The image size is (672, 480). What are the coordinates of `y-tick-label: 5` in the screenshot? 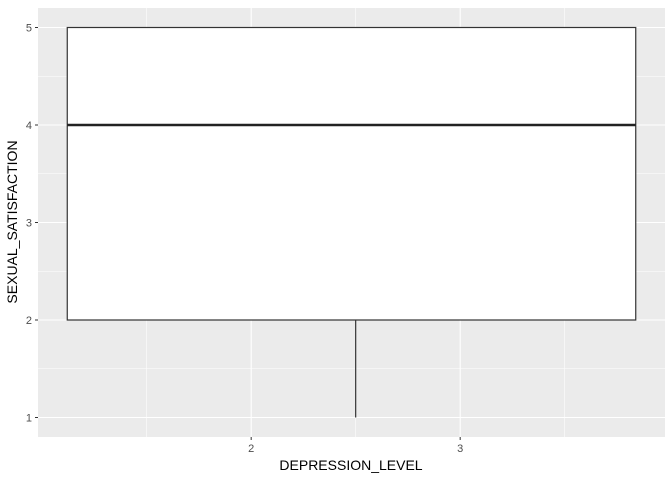 It's located at (29, 29).